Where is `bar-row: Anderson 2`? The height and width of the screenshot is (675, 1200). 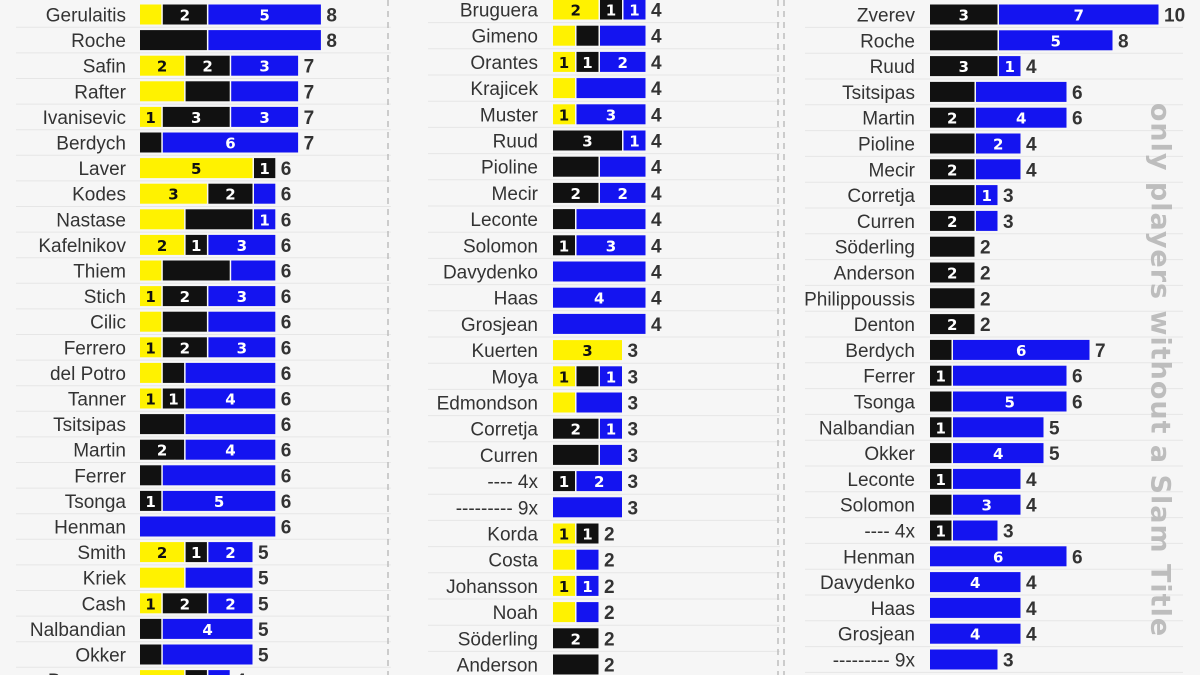 bar-row: Anderson 2 is located at coordinates (536, 664).